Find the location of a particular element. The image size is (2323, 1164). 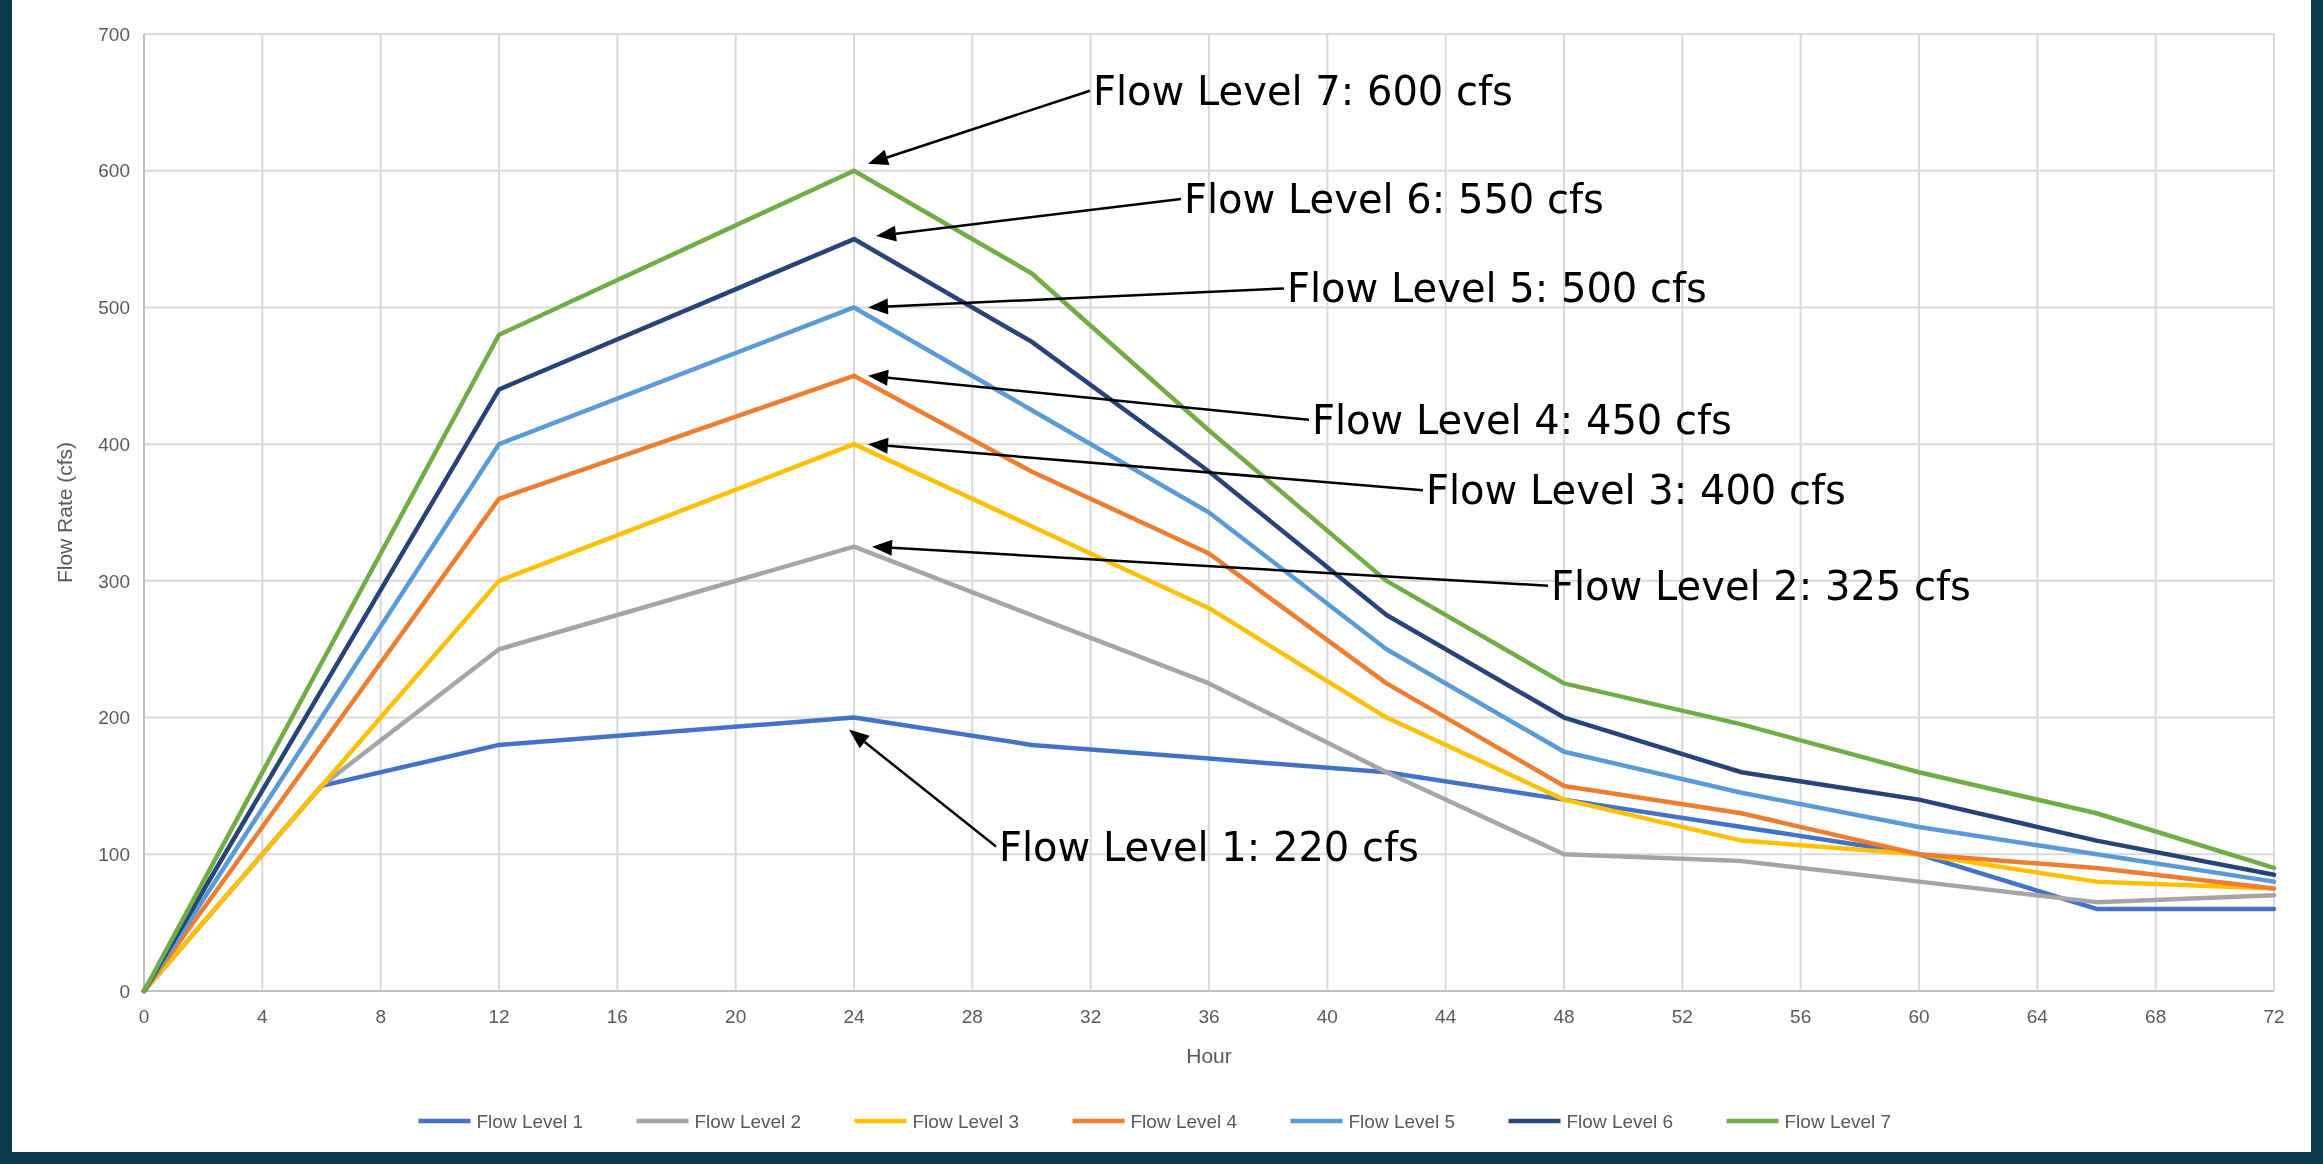

y-tick-label: 0 is located at coordinates (124, 991).